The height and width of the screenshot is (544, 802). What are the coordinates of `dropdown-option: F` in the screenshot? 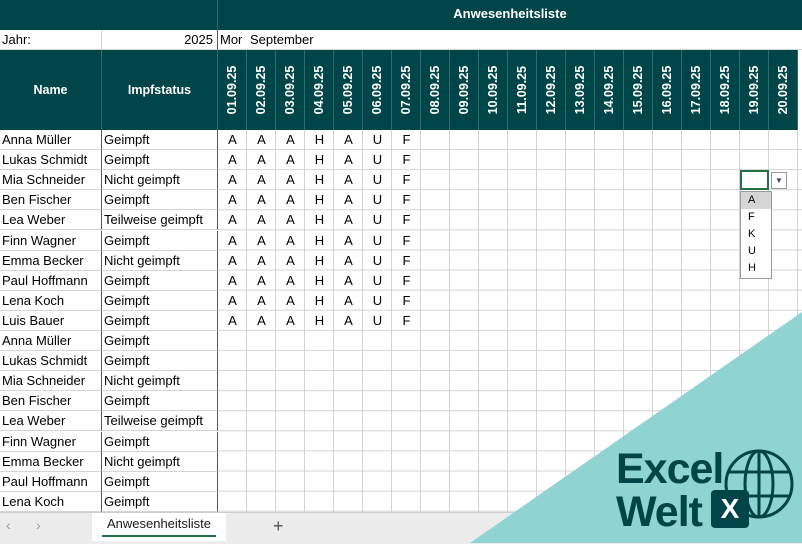 It's located at (751, 217).